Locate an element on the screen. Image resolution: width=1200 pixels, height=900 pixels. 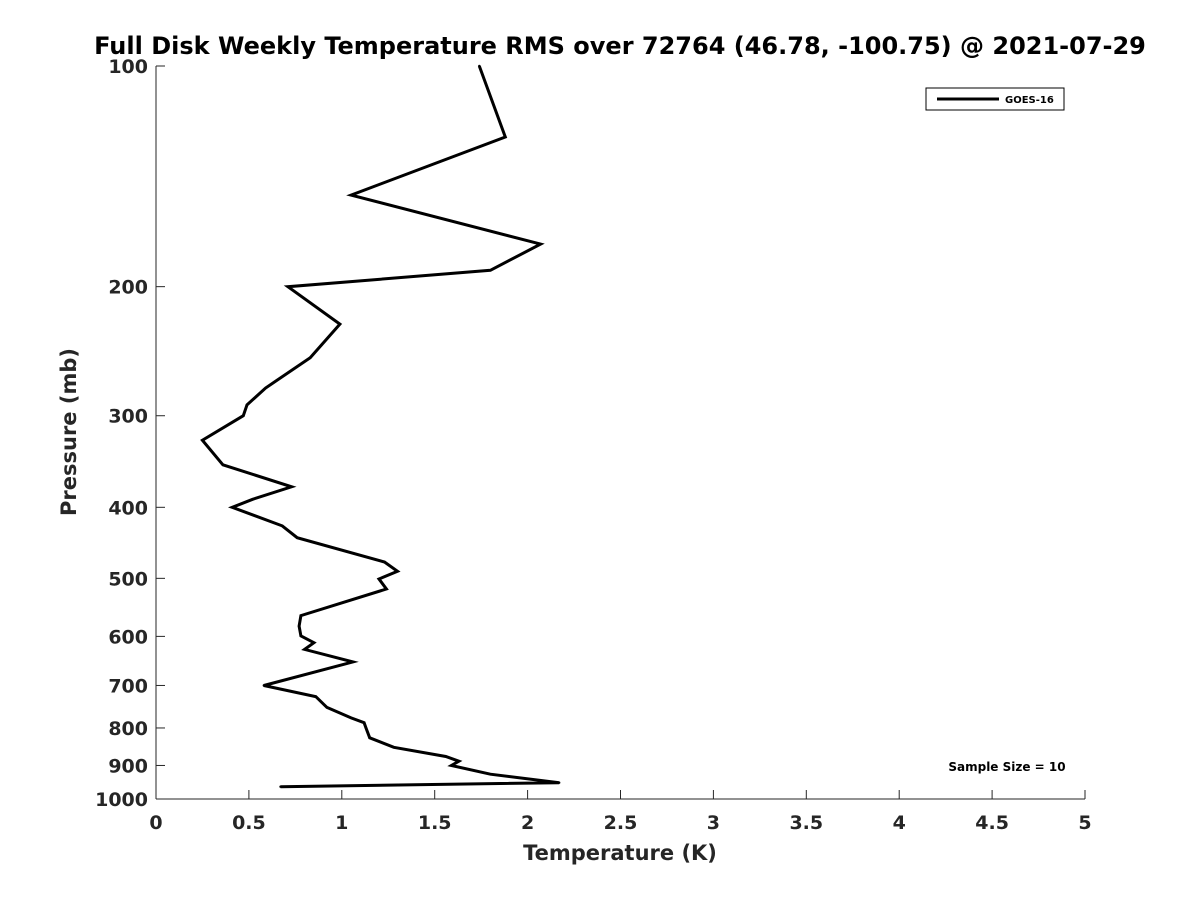
y-tick-label: 400 is located at coordinates (128, 508).